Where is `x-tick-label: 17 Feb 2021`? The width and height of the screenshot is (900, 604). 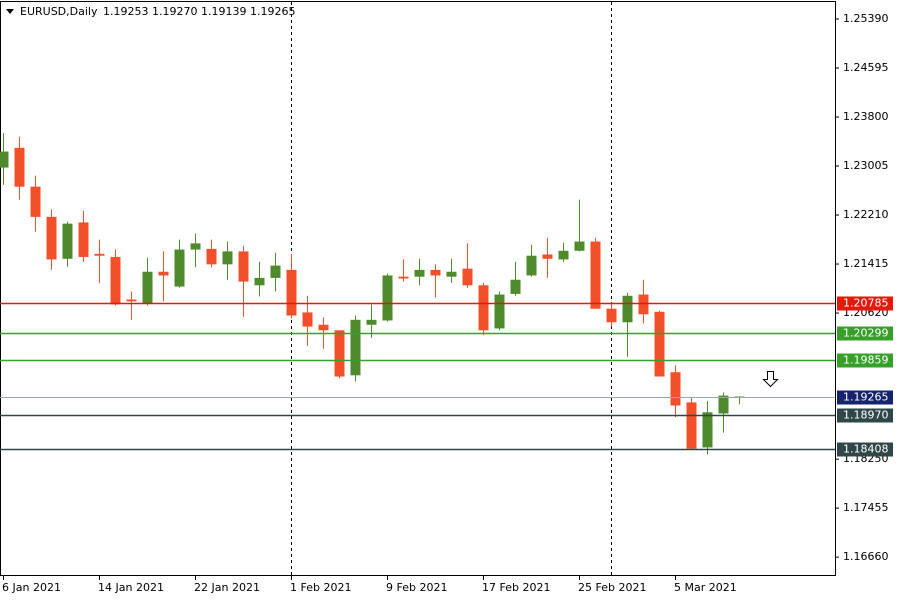
x-tick-label: 17 Feb 2021 is located at coordinates (516, 587).